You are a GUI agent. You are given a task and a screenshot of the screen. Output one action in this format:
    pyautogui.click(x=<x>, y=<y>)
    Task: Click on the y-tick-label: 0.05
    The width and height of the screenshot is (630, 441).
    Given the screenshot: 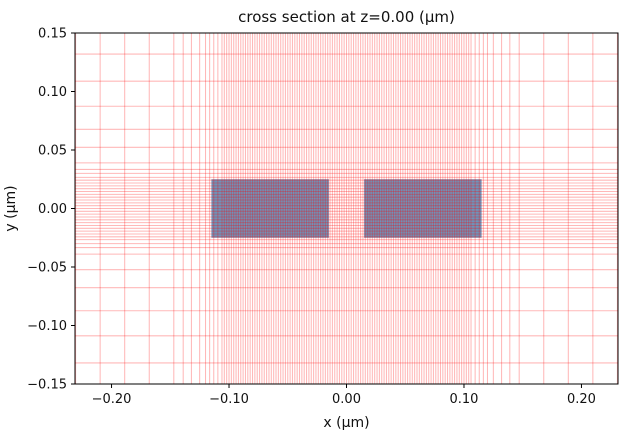 What is the action you would take?
    pyautogui.click(x=52, y=151)
    